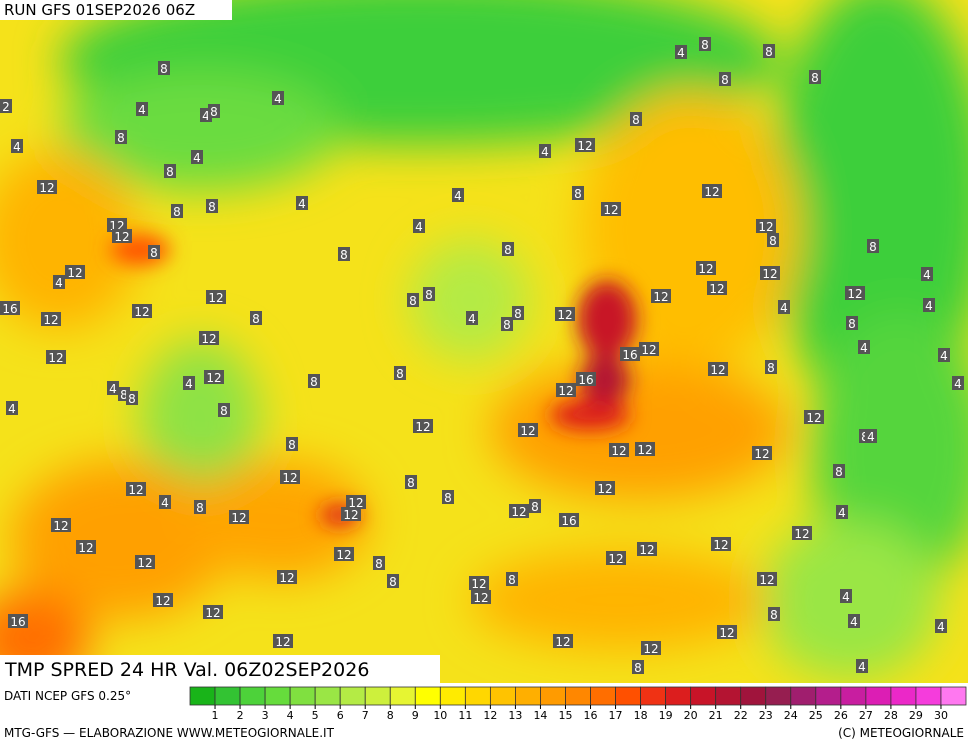  Describe the element at coordinates (240, 715) in the screenshot. I see `legend-tick-label: 2` at that location.